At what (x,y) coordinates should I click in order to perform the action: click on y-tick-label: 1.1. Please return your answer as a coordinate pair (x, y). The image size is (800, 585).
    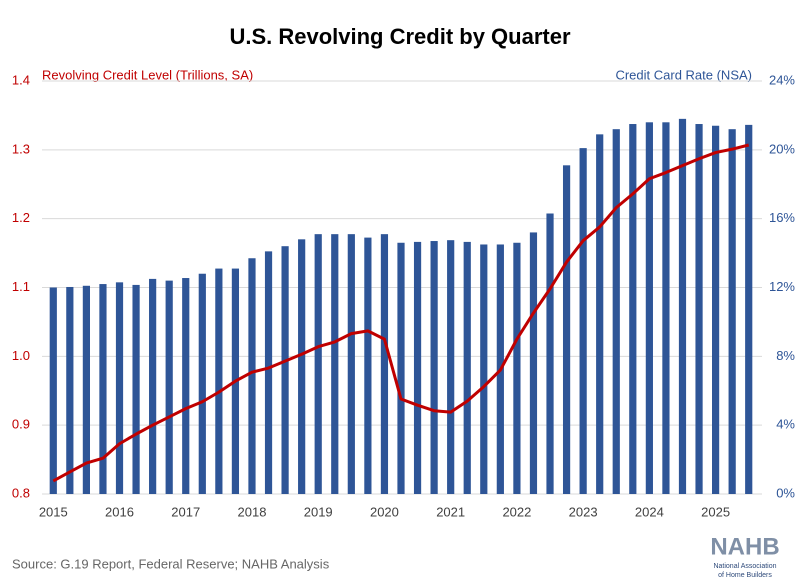
    Looking at the image, I should click on (21, 286).